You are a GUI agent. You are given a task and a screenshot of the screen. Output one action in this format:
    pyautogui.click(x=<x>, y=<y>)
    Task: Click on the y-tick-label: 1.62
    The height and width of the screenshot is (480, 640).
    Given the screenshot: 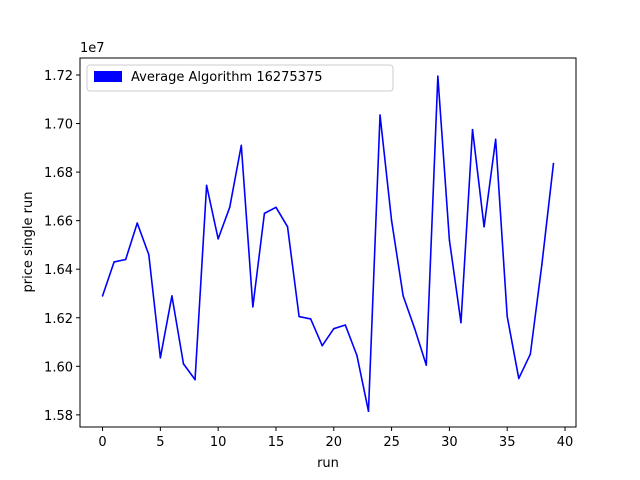 What is the action you would take?
    pyautogui.click(x=58, y=319)
    